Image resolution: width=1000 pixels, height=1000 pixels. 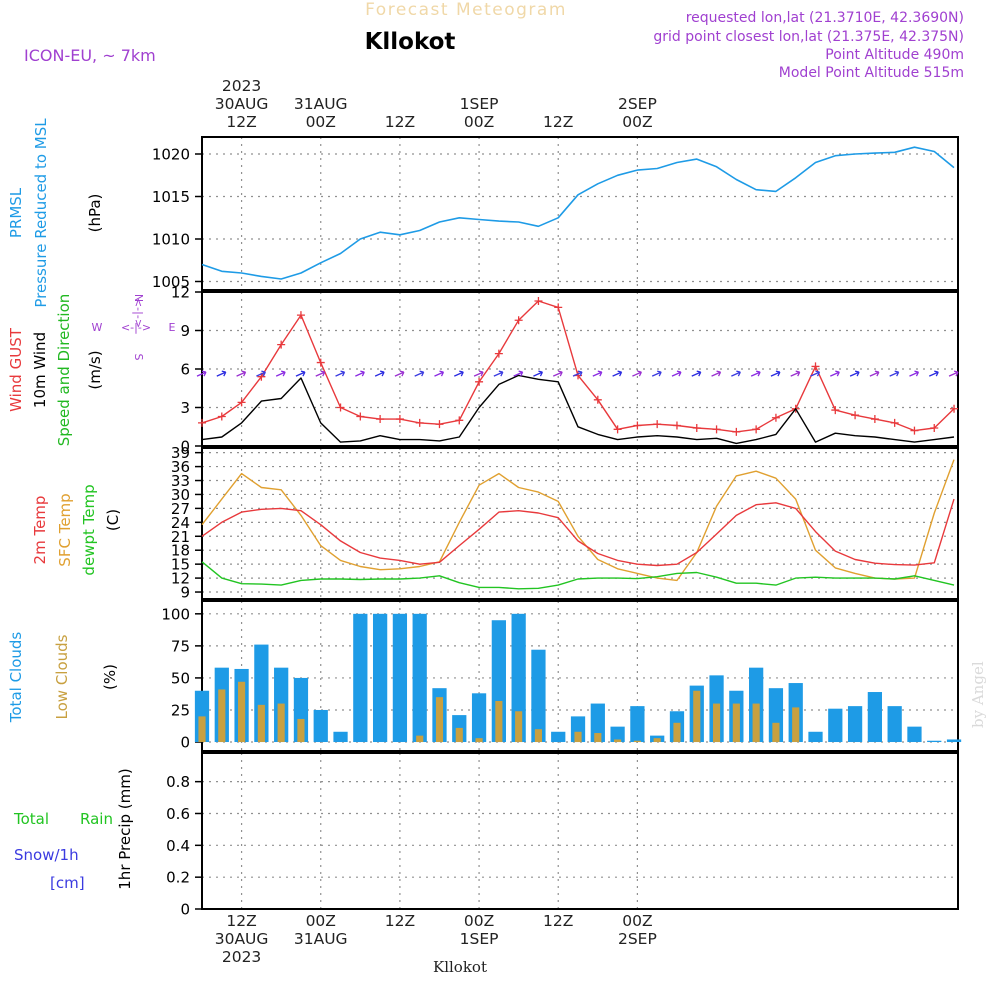 I want to click on temp-tick-label: 21, so click(x=180, y=537).